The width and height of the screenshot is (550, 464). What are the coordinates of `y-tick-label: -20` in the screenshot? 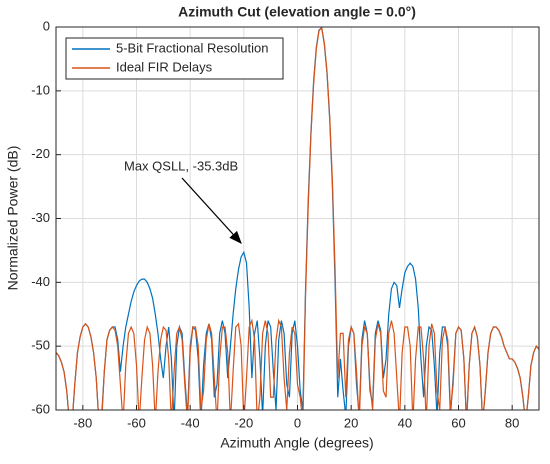 It's located at (40, 153).